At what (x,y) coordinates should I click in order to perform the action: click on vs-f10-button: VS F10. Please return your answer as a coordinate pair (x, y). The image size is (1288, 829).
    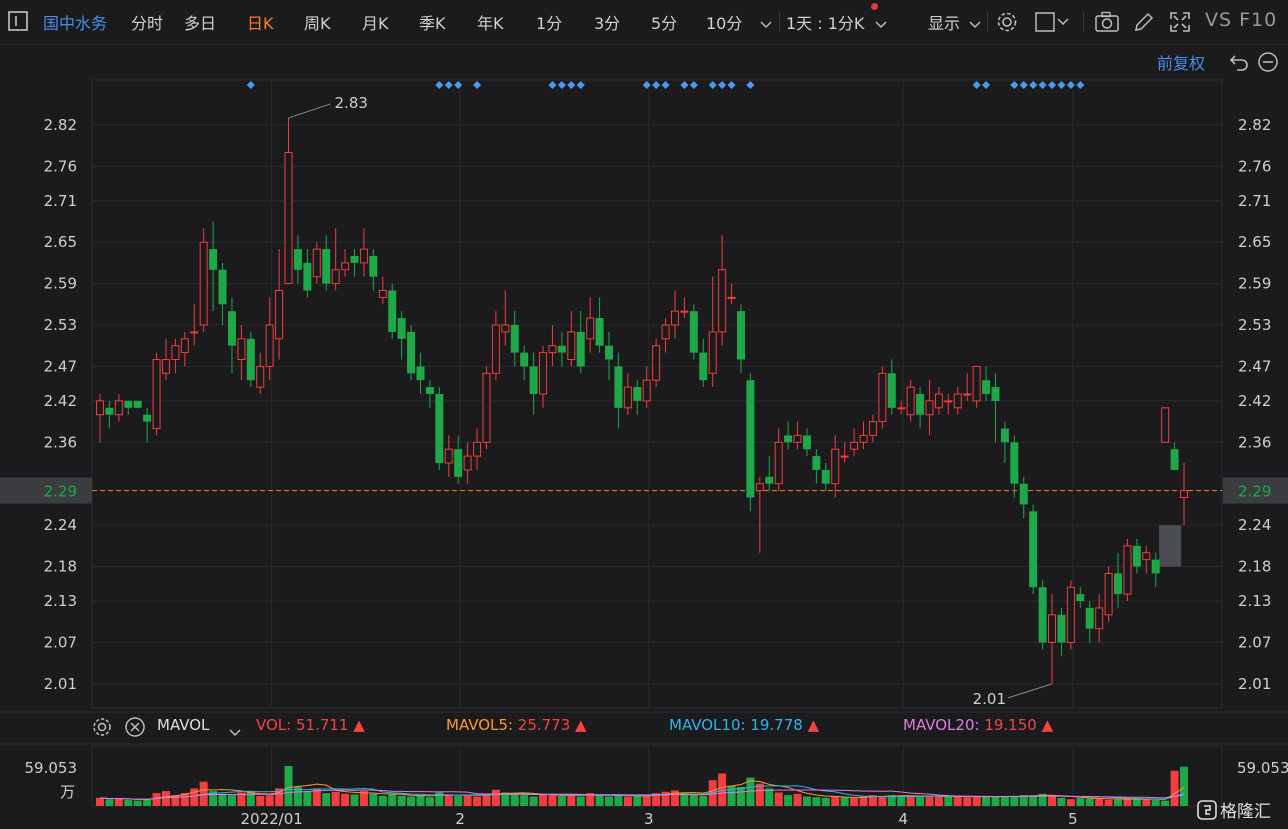
    Looking at the image, I should click on (1241, 20).